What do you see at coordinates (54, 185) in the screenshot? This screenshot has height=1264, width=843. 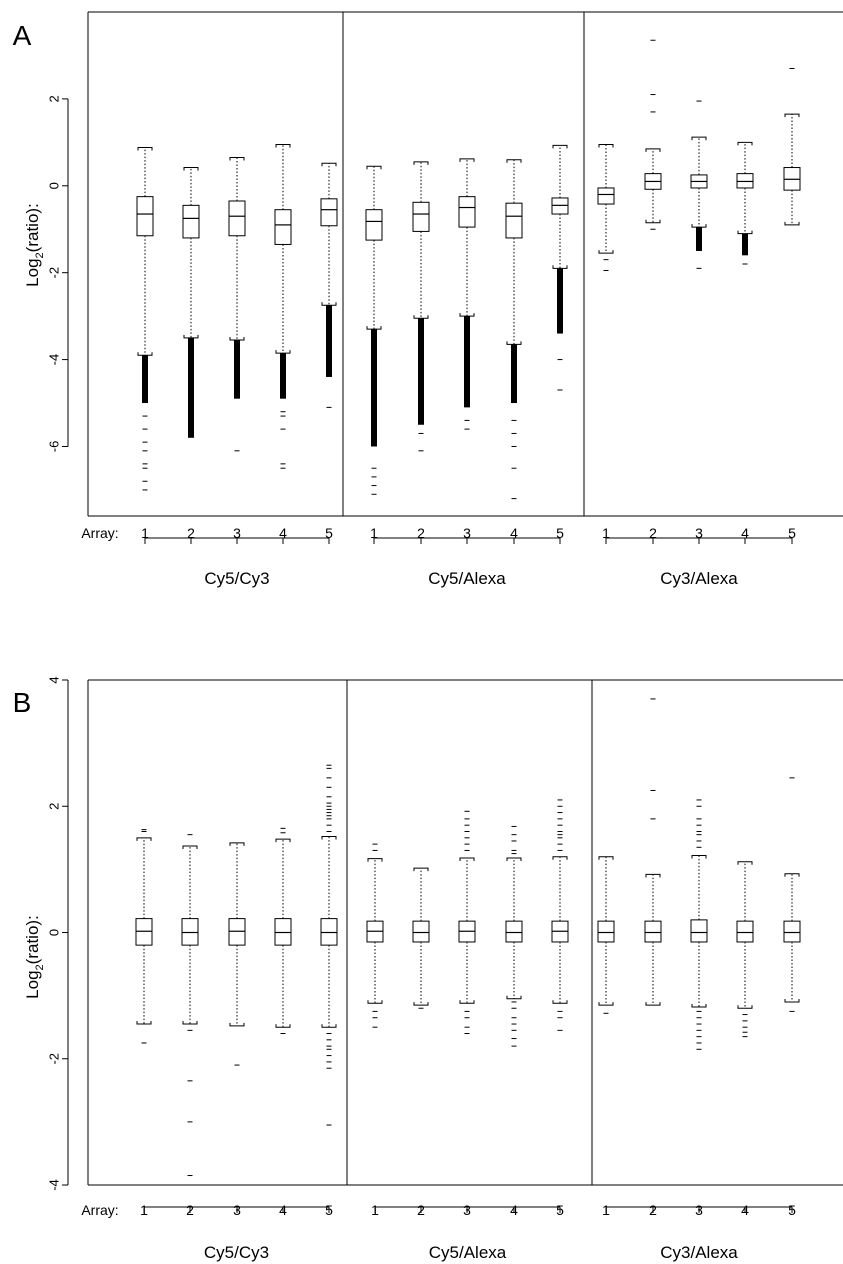 I see `y-tick-label: 0` at bounding box center [54, 185].